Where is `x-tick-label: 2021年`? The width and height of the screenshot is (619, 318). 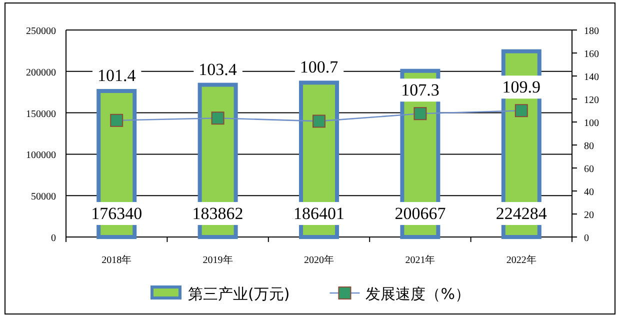
x-tick-label: 2021年 is located at coordinates (420, 260).